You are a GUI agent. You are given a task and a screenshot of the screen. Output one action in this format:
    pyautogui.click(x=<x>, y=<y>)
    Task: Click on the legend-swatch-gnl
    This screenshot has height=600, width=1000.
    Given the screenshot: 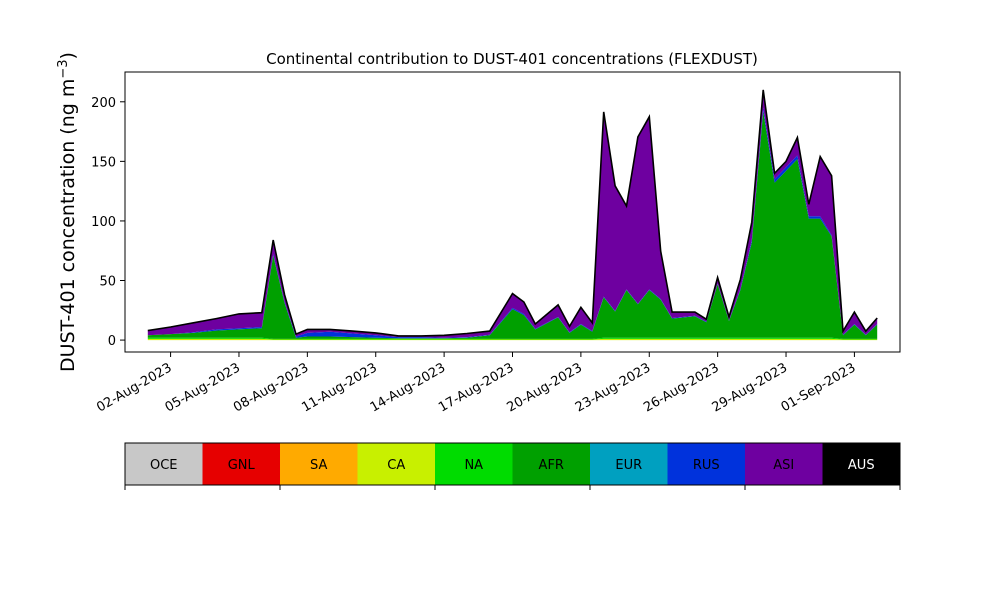 What is the action you would take?
    pyautogui.click(x=241, y=464)
    